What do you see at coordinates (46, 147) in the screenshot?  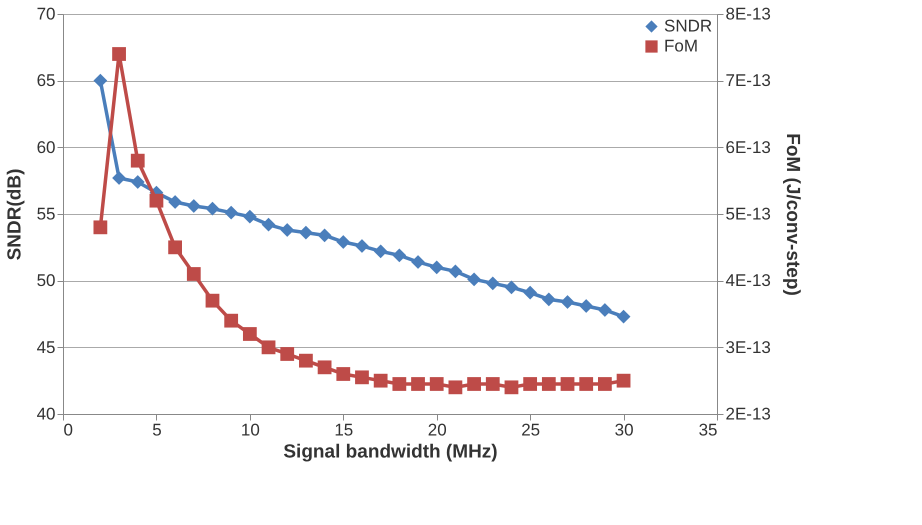 I see `y-tick-label: 60` at bounding box center [46, 147].